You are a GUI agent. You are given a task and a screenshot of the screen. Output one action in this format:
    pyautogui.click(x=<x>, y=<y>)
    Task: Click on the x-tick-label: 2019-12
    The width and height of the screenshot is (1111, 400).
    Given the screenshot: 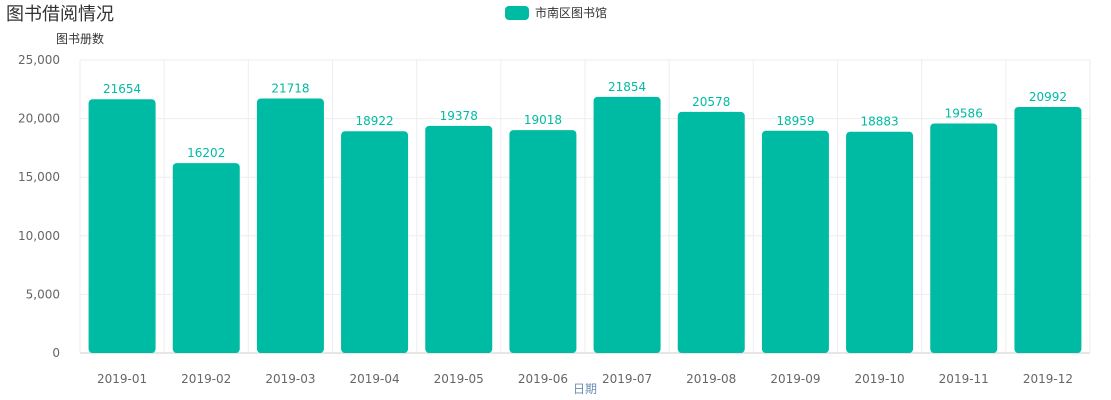 What is the action you would take?
    pyautogui.click(x=1048, y=379)
    